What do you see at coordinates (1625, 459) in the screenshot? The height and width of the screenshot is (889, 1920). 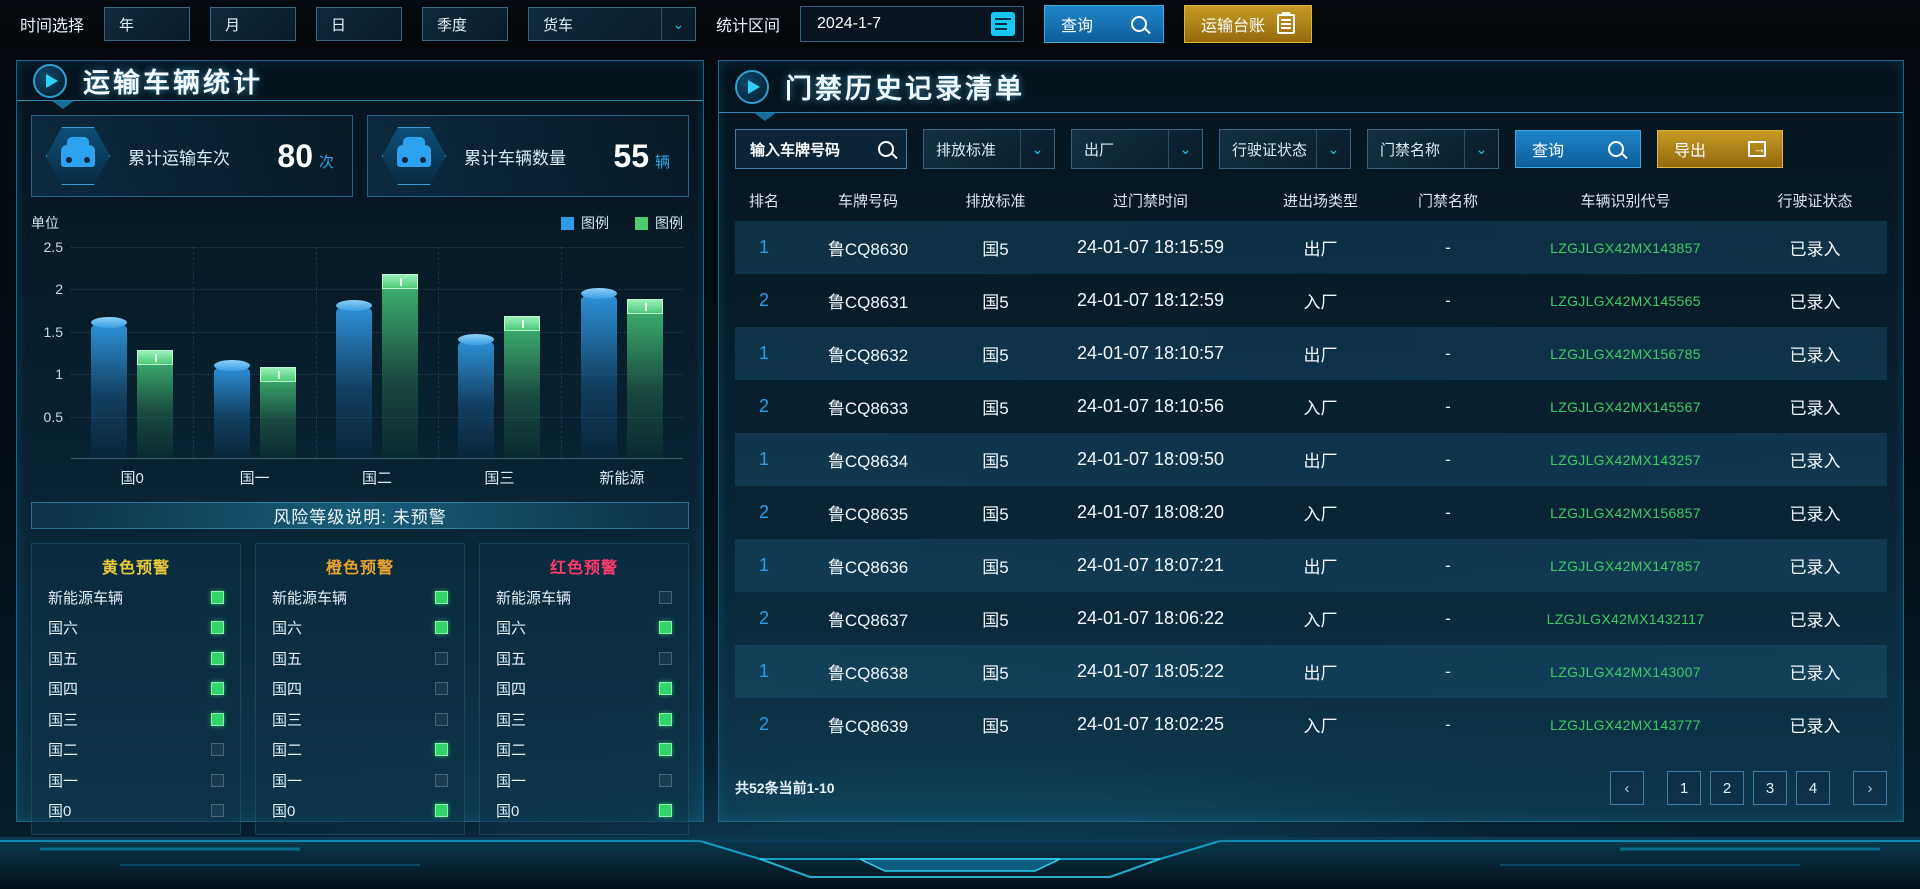 I see `table-cell: LZGJLGX42MX143257` at bounding box center [1625, 459].